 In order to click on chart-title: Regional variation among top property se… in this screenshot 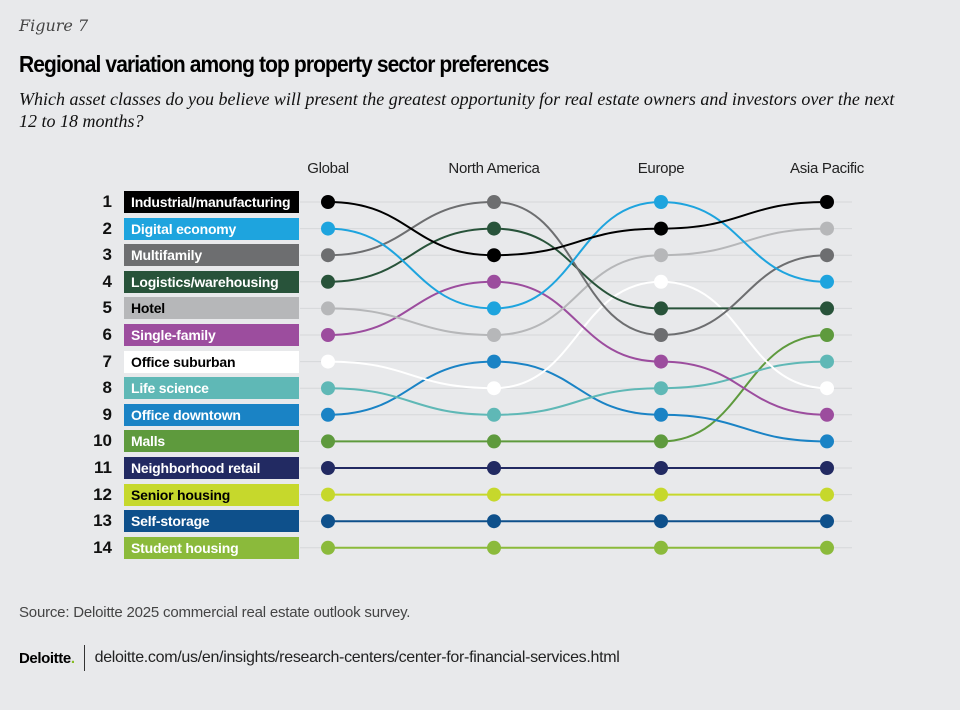, I will do `click(284, 65)`.